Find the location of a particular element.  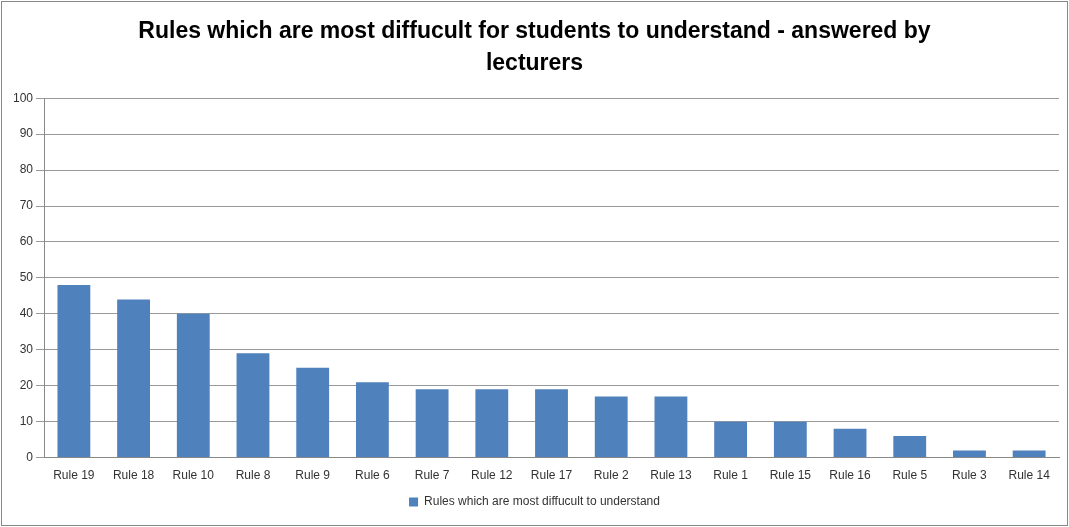

chart-title: Rules which are most diffucult for students to understand - answered by lecturers is located at coordinates (534, 46).